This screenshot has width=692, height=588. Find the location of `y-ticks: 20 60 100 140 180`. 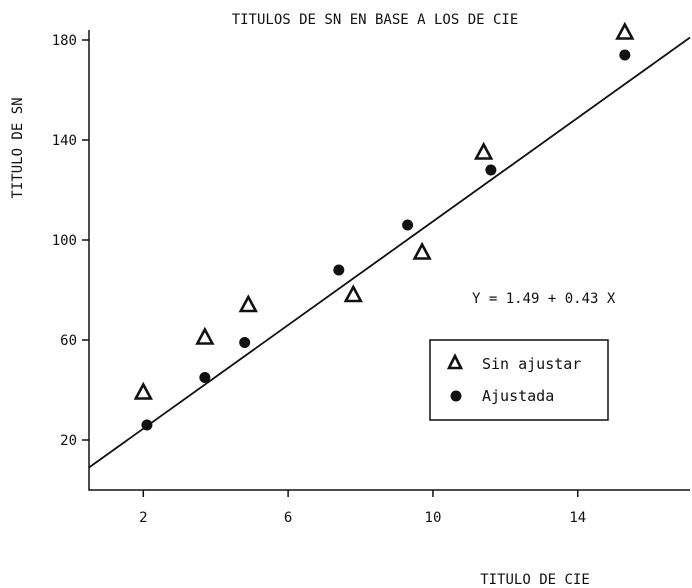

y-ticks: 20 60 100 140 180 is located at coordinates (70, 241).